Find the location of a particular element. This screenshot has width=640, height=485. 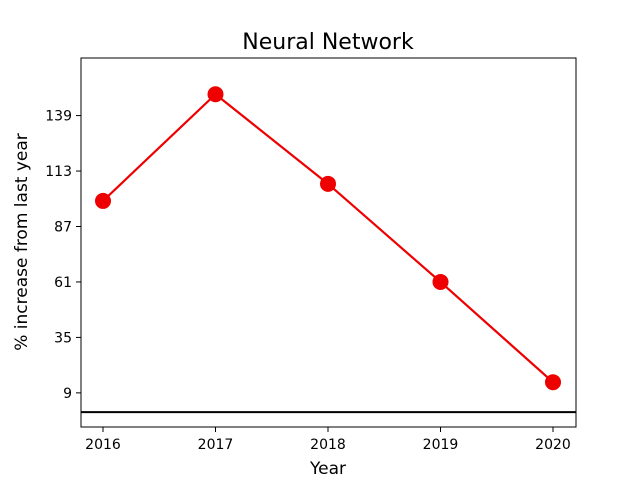

chart-title: Neural Network is located at coordinates (328, 42).